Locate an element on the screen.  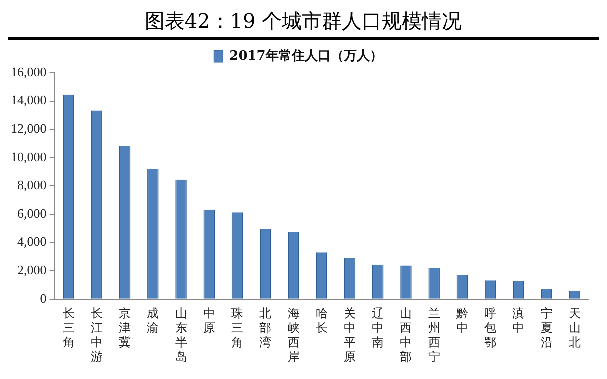
x-tick-label: 山东半岛 is located at coordinates (181, 335).